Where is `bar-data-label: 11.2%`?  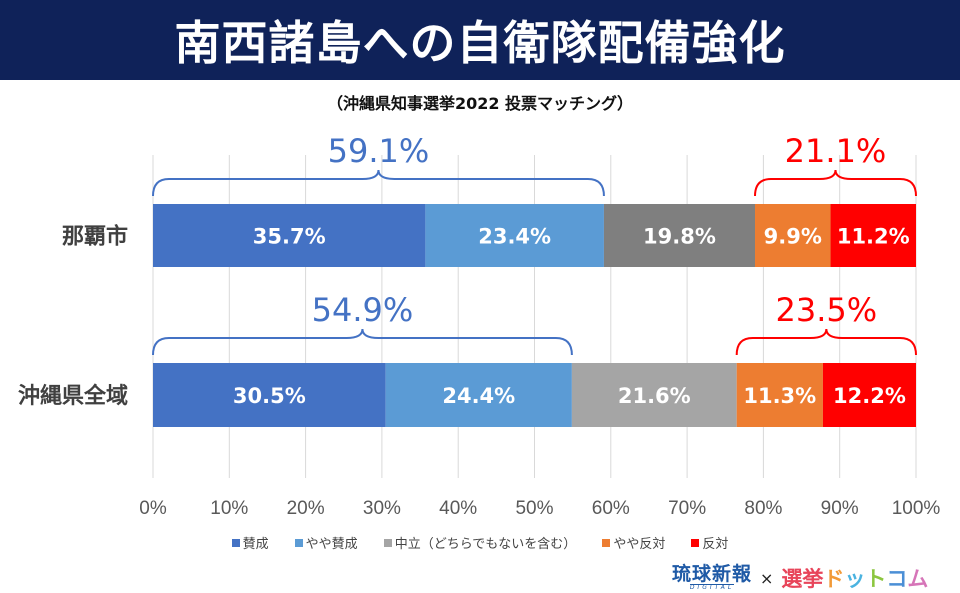 bar-data-label: 11.2% is located at coordinates (873, 237).